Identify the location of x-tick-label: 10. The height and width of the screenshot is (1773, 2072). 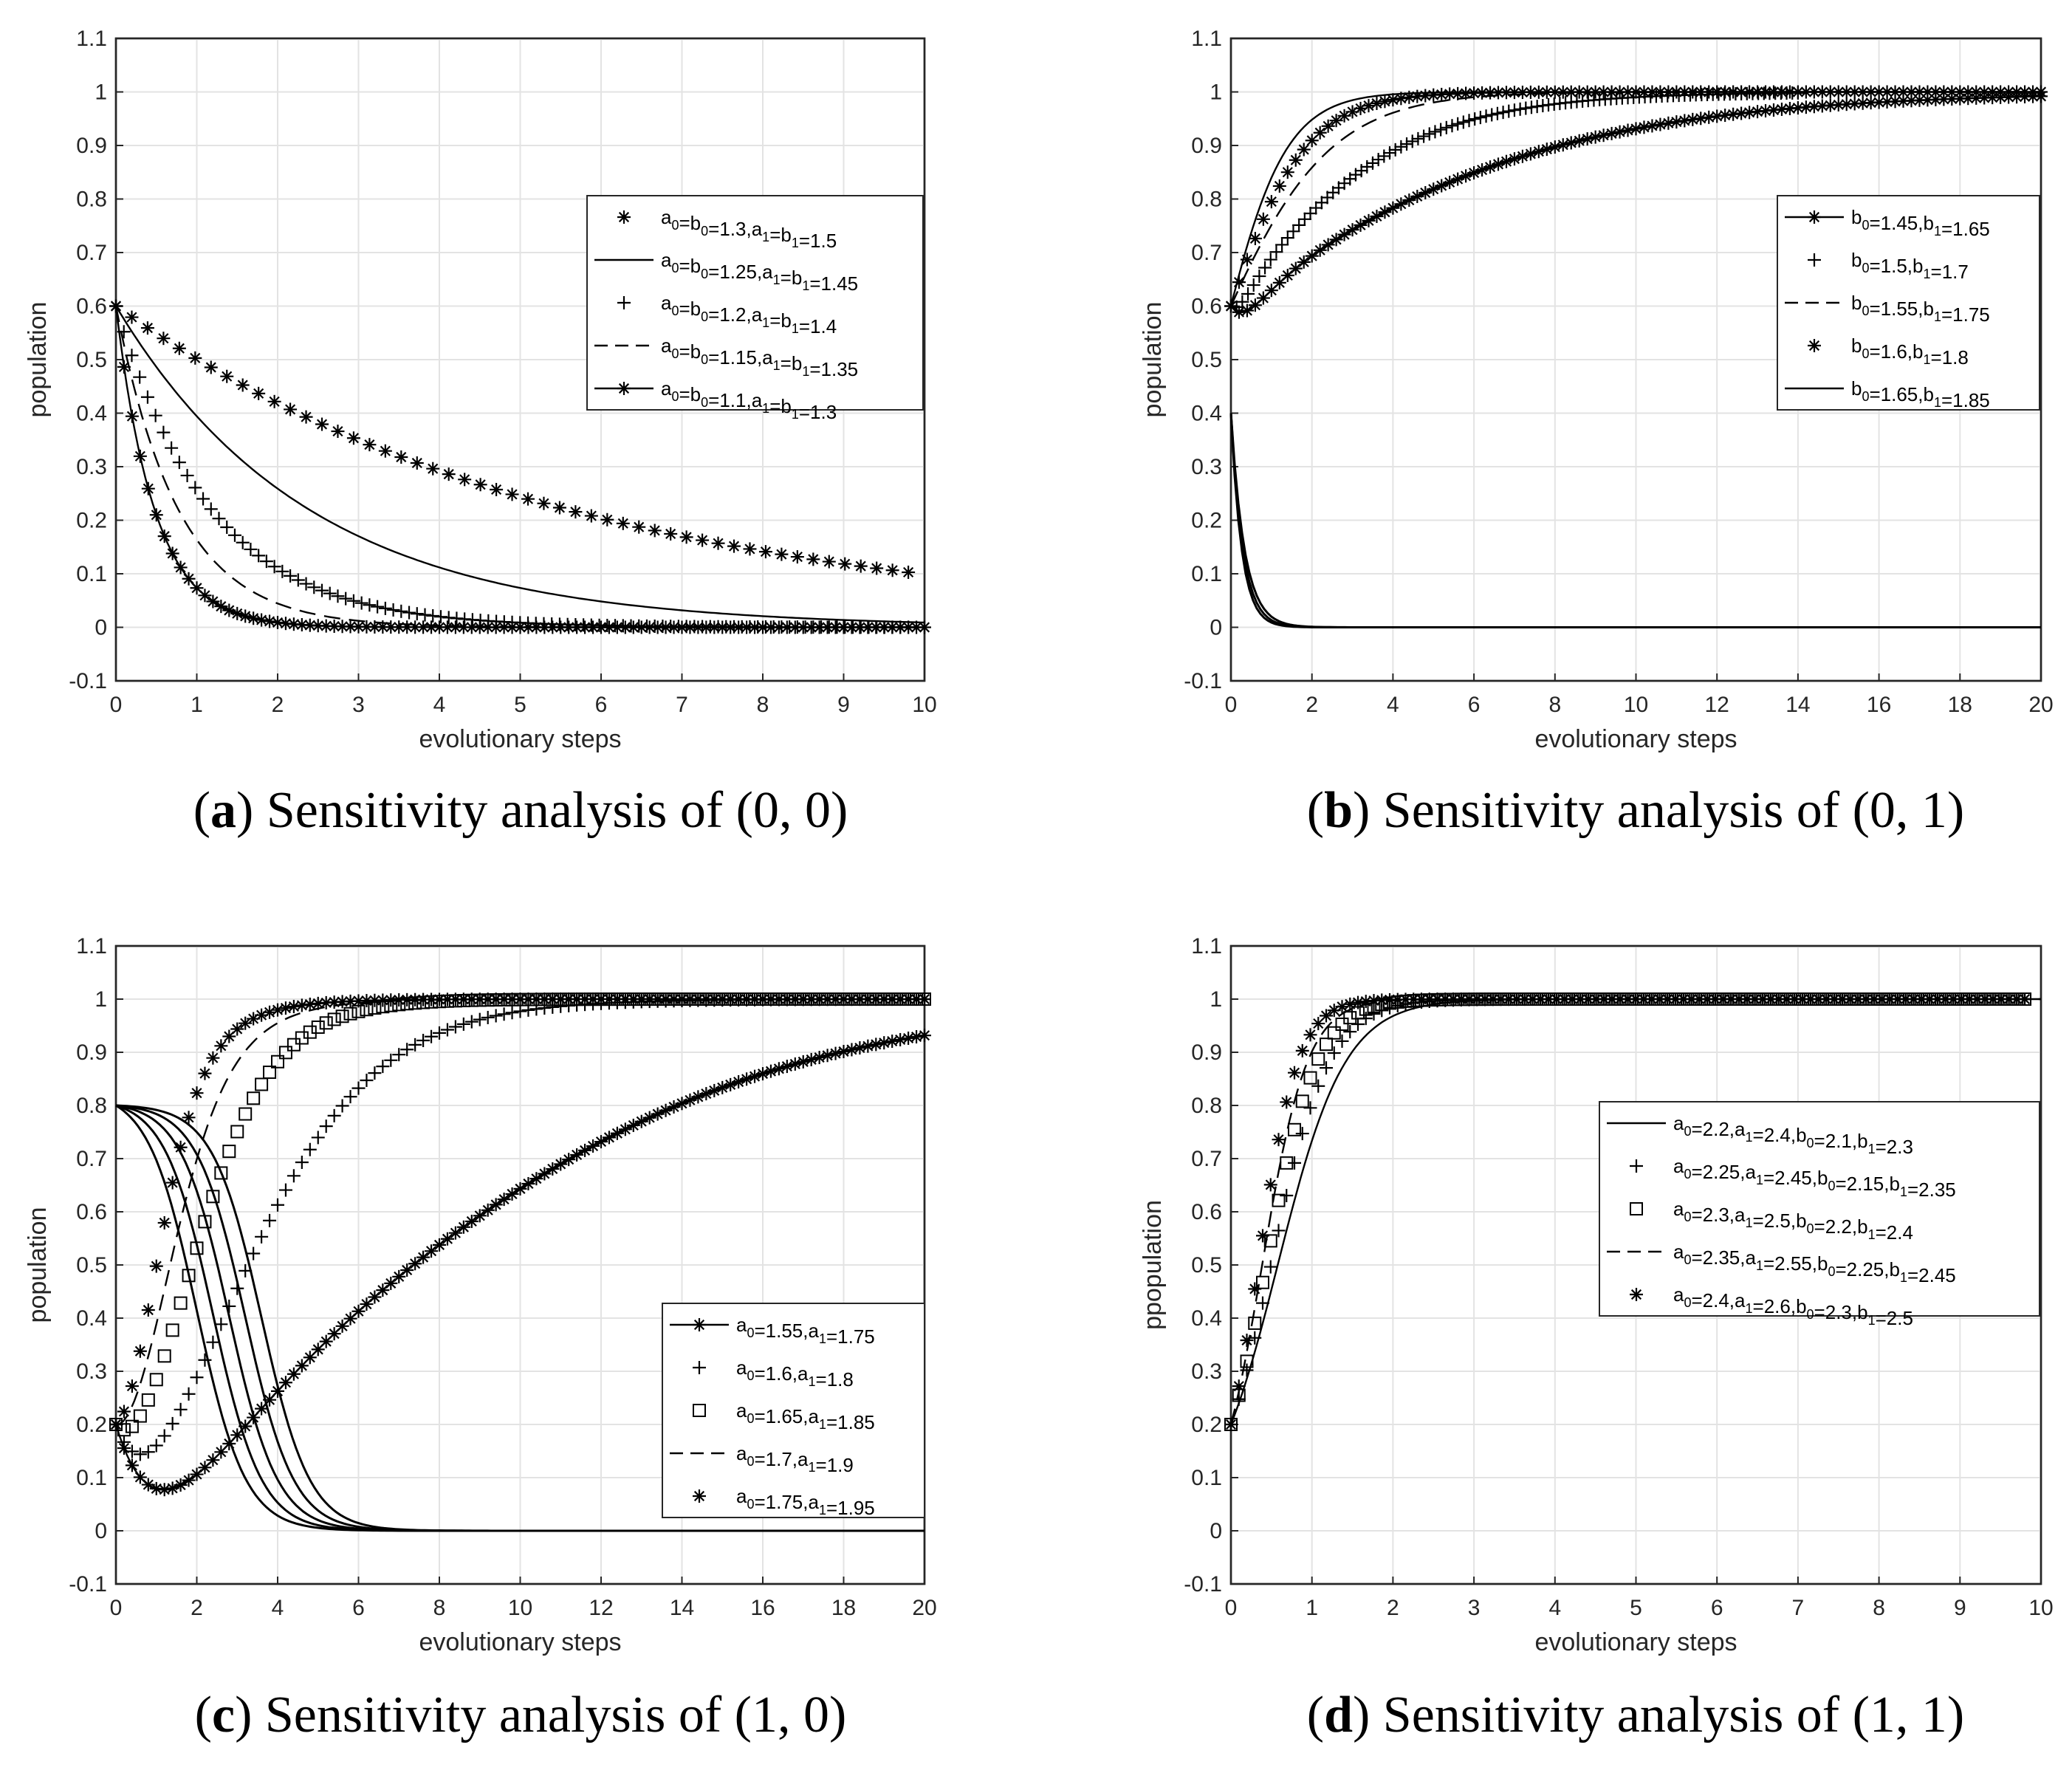
(1636, 705).